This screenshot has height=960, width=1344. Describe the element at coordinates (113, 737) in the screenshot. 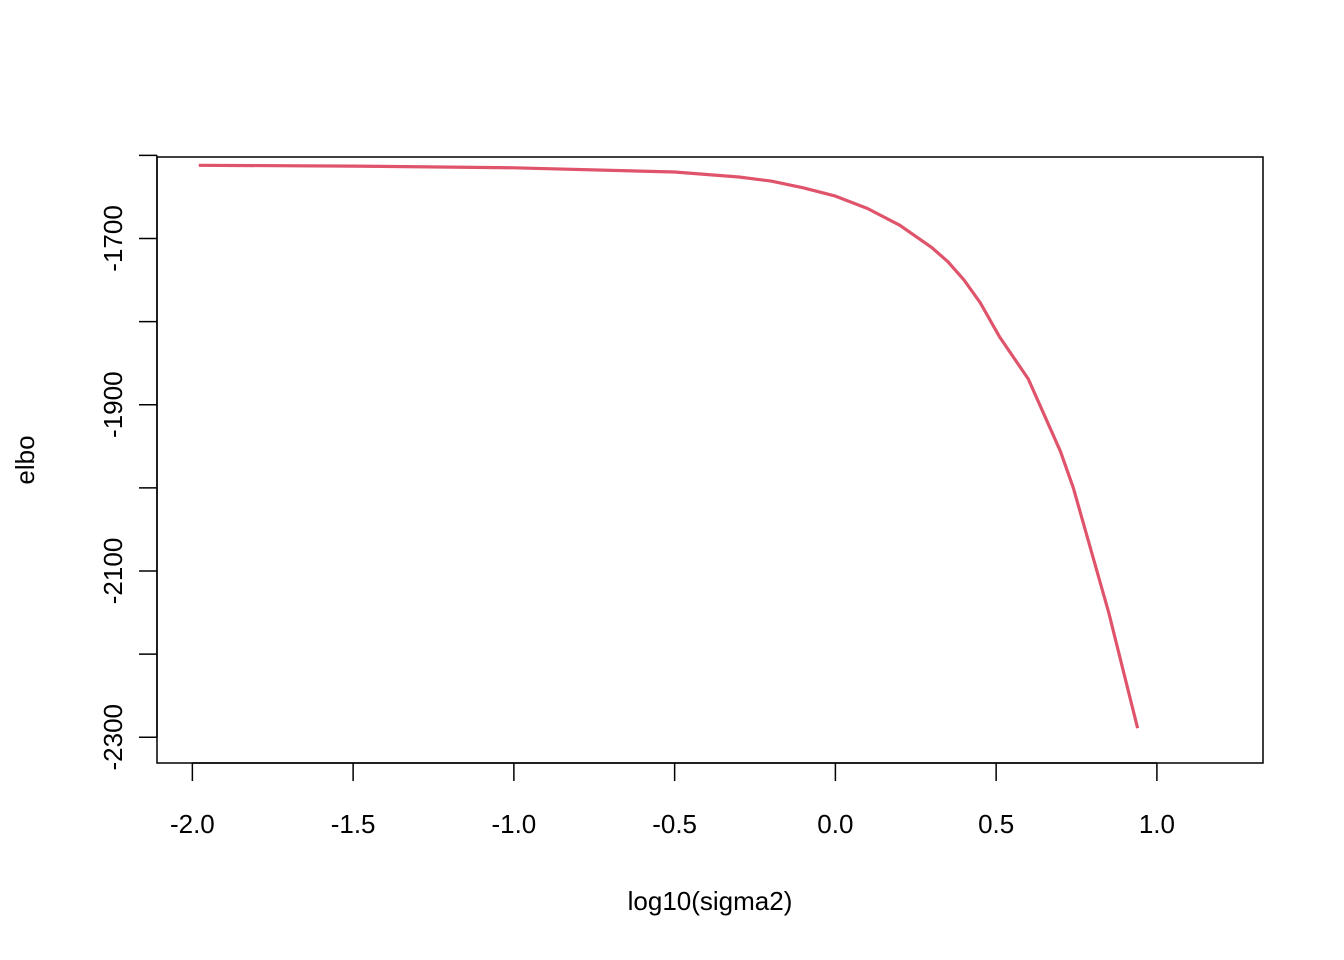

I see `y-tick-label: -2300` at that location.